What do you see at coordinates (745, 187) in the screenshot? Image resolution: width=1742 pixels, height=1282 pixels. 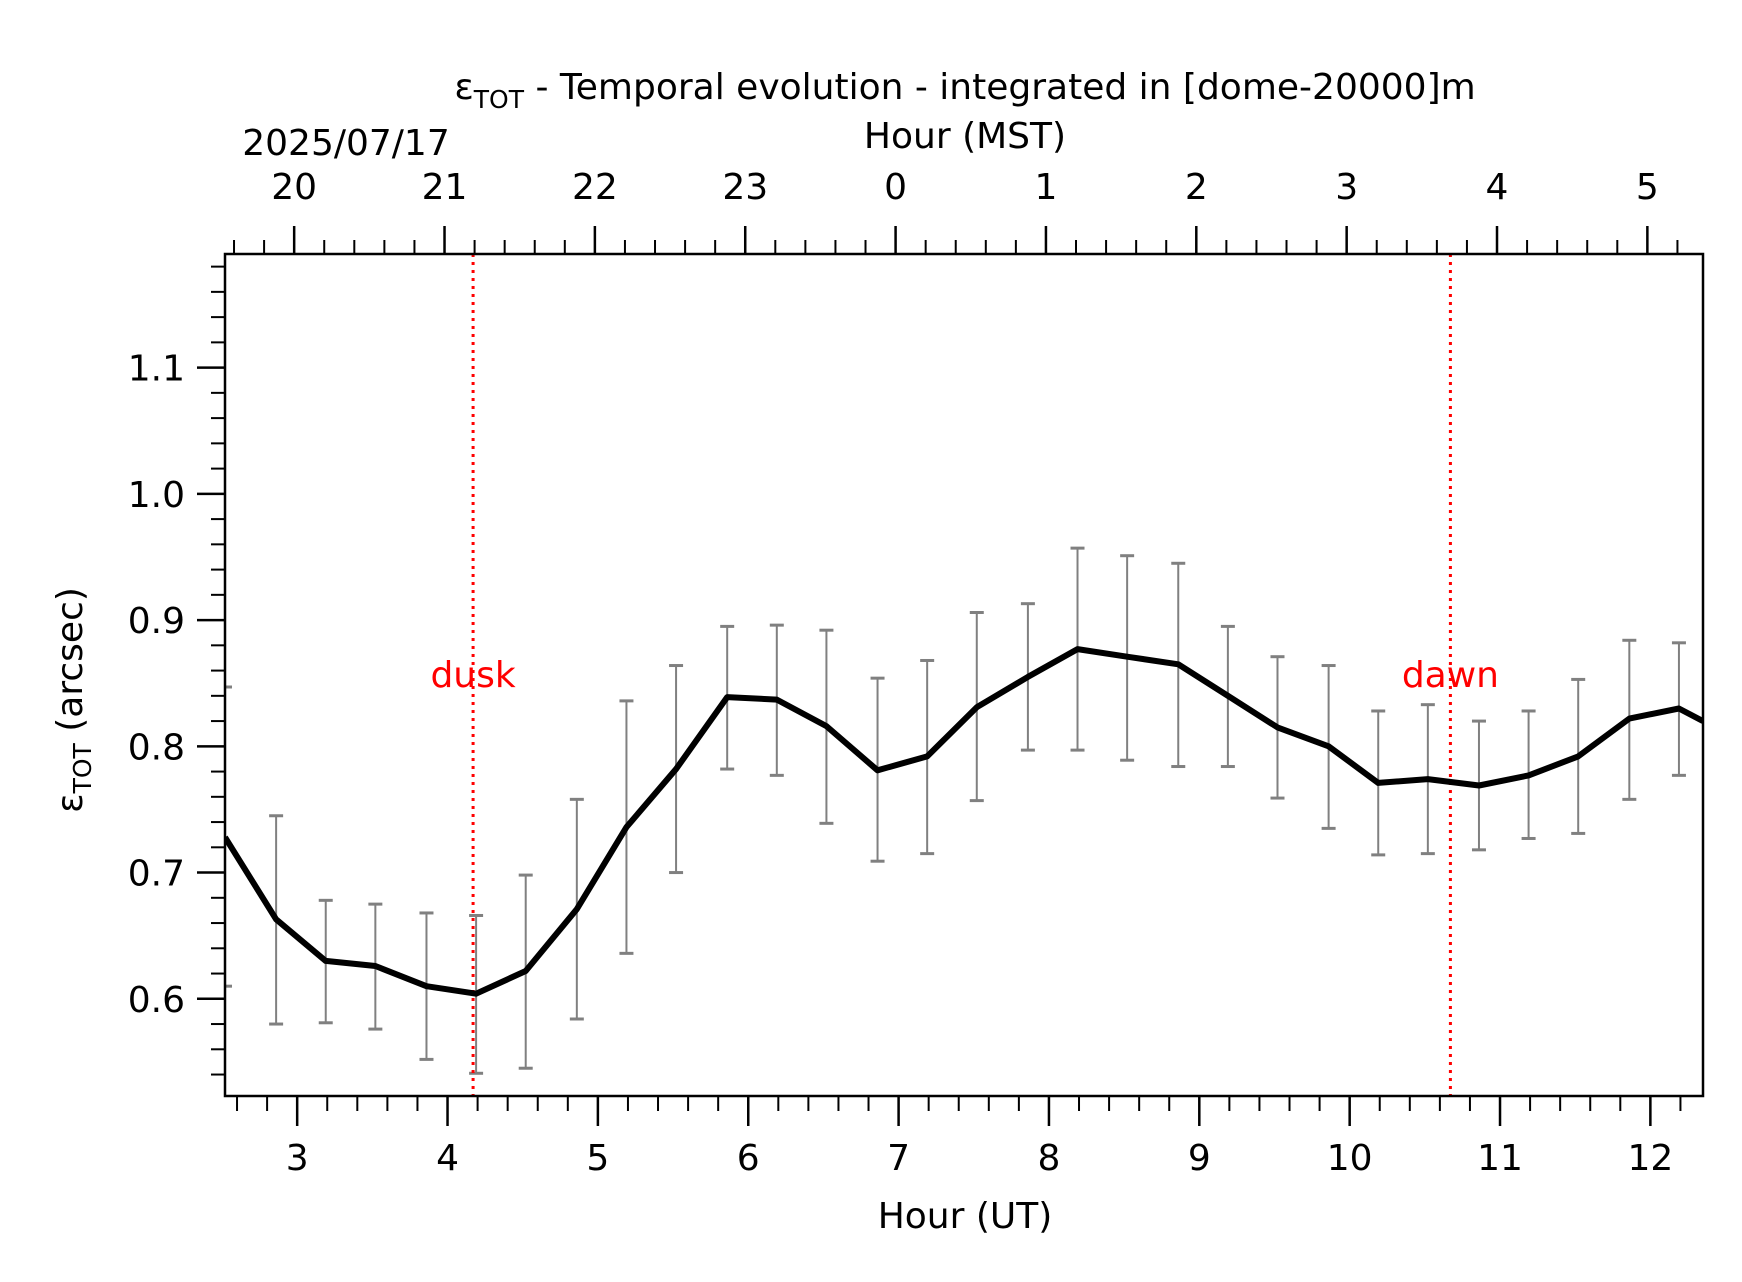 I see `top-tick-label: 23` at bounding box center [745, 187].